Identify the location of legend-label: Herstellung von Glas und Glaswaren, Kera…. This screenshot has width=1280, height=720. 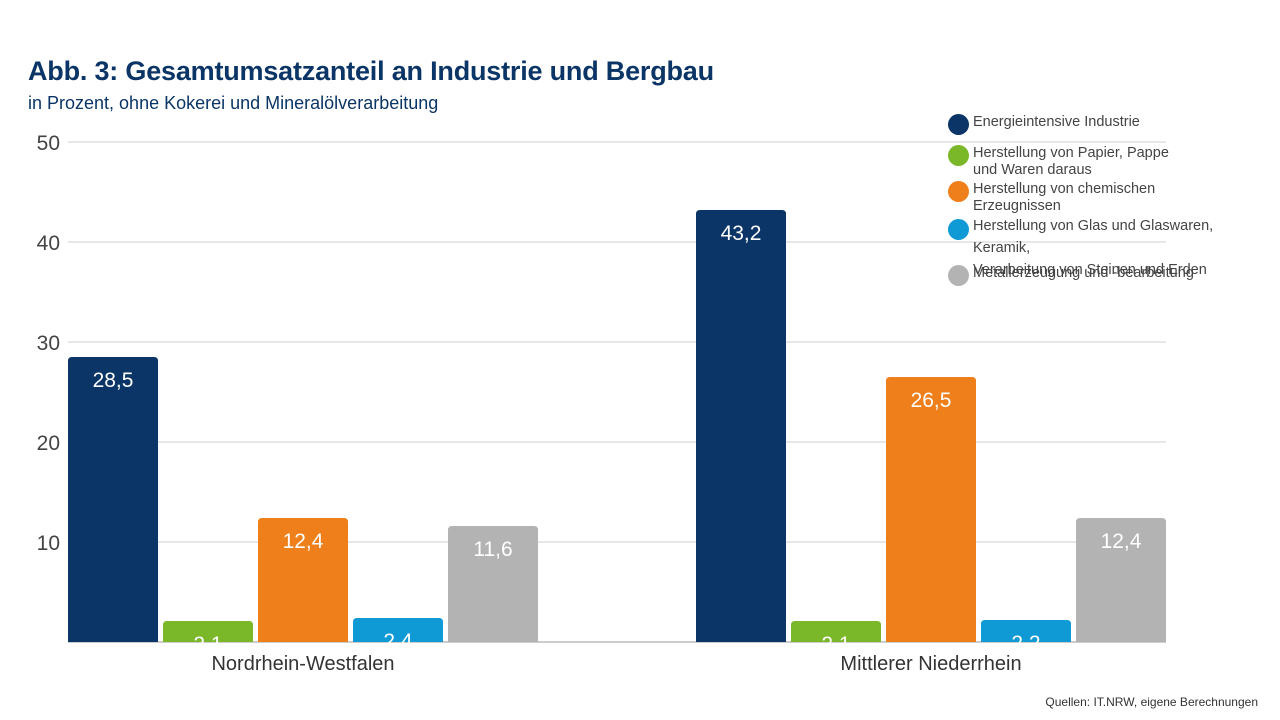
(1093, 248).